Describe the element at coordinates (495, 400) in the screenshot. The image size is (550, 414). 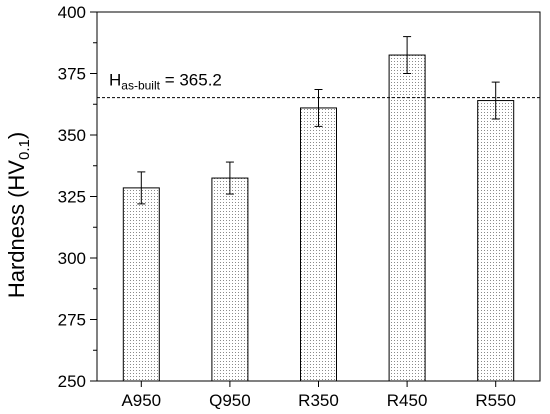
I see `x-tick-label-r550: R550` at that location.